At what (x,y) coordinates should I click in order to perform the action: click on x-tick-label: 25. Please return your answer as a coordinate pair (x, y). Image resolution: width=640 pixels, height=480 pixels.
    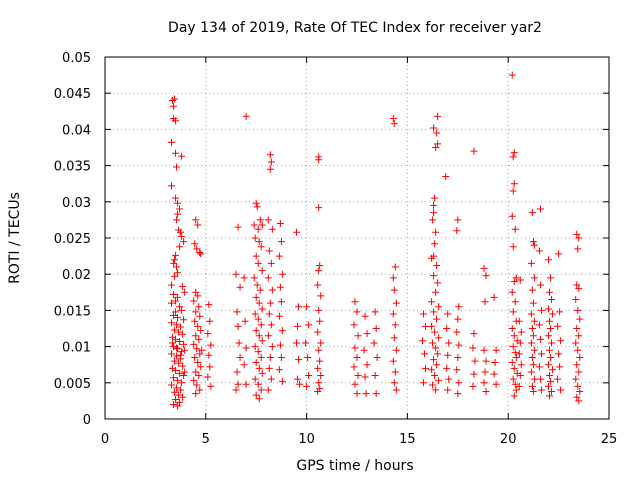
    Looking at the image, I should click on (609, 439).